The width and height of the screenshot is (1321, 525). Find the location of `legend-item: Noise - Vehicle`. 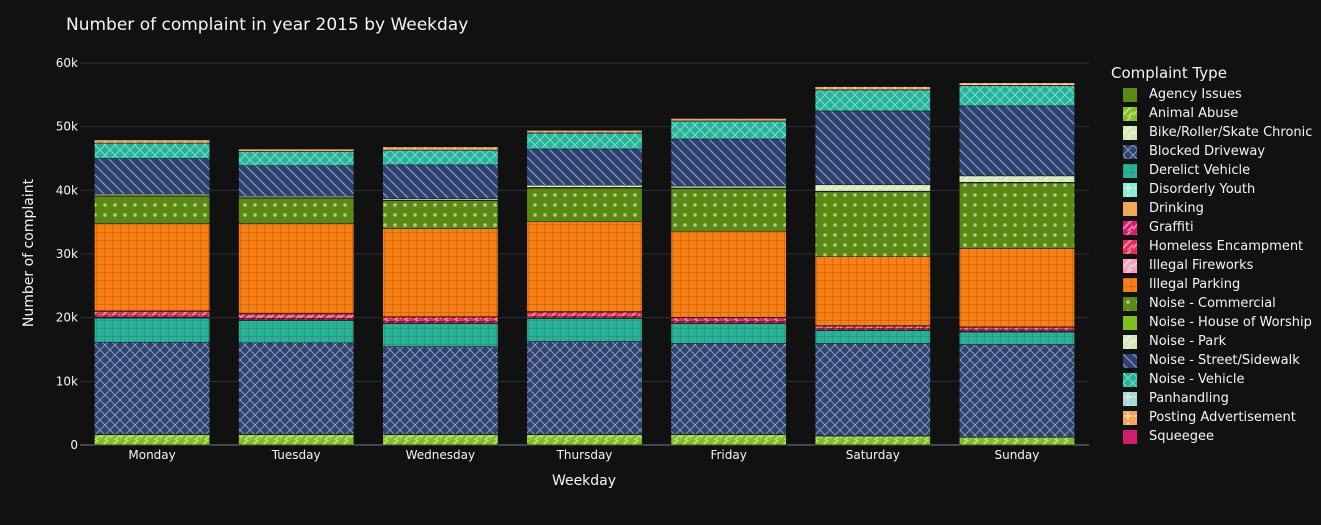

legend-item: Noise - Vehicle is located at coordinates (1211, 379).